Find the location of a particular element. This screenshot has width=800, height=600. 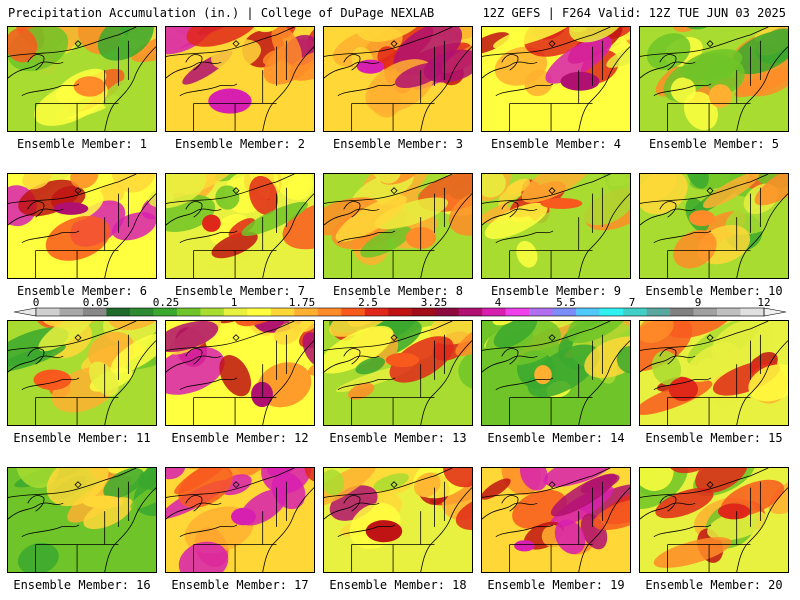

ensemble-member-label: Ensemble Member: 12 is located at coordinates (240, 438).